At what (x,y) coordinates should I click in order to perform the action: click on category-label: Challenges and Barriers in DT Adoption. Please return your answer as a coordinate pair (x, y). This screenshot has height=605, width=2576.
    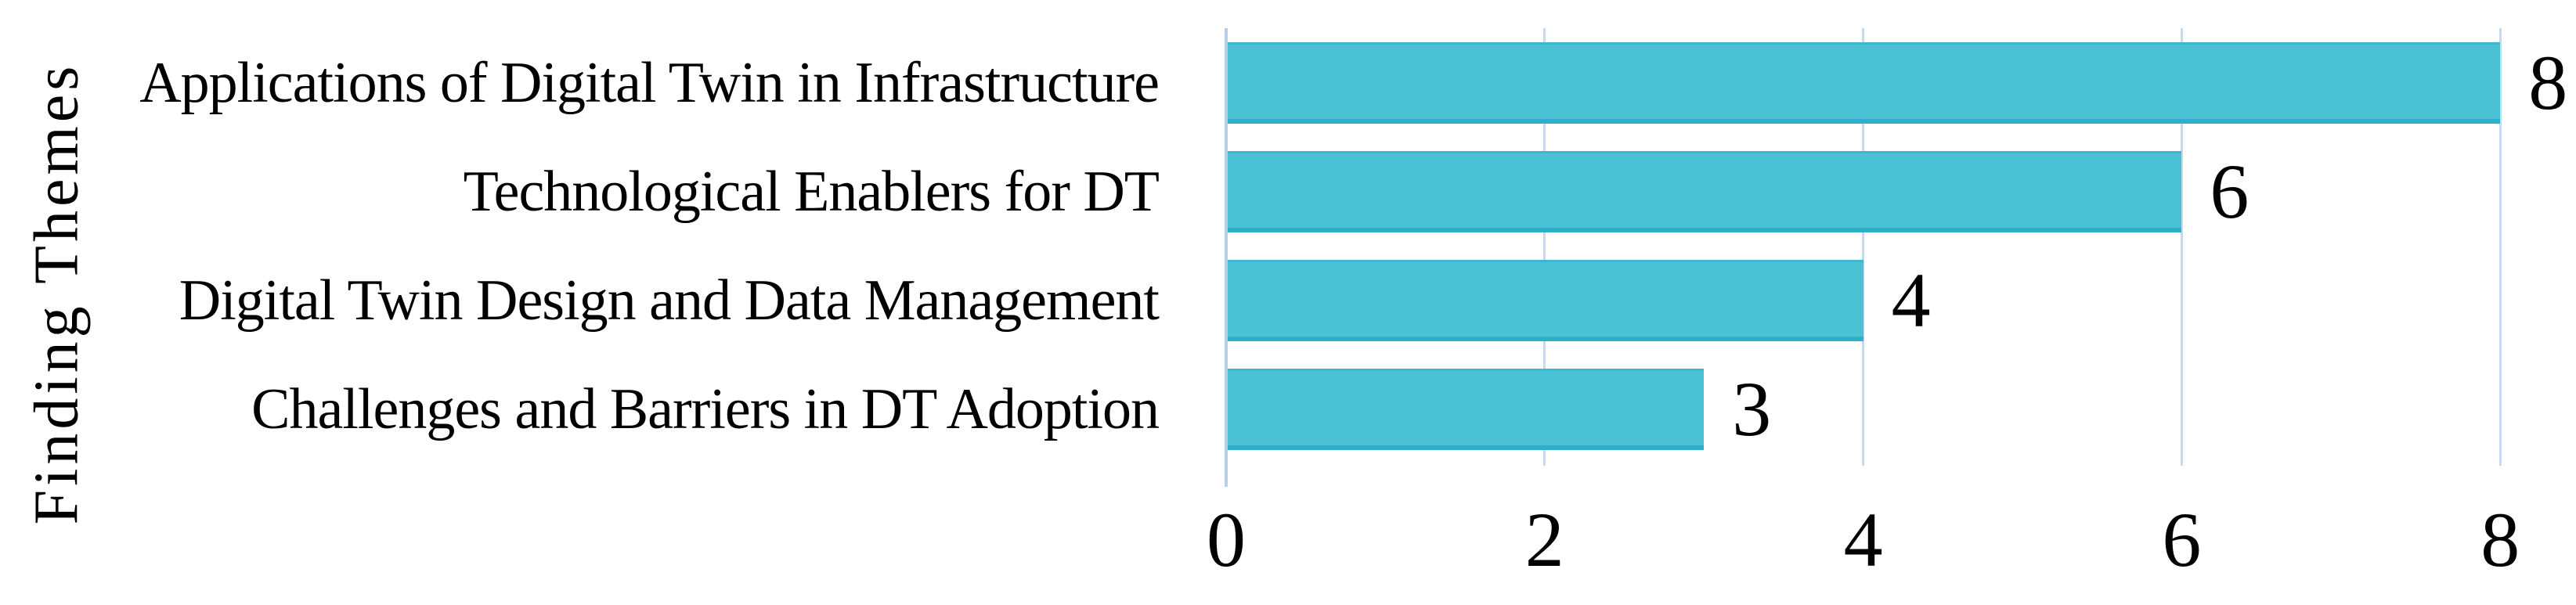
    Looking at the image, I should click on (705, 410).